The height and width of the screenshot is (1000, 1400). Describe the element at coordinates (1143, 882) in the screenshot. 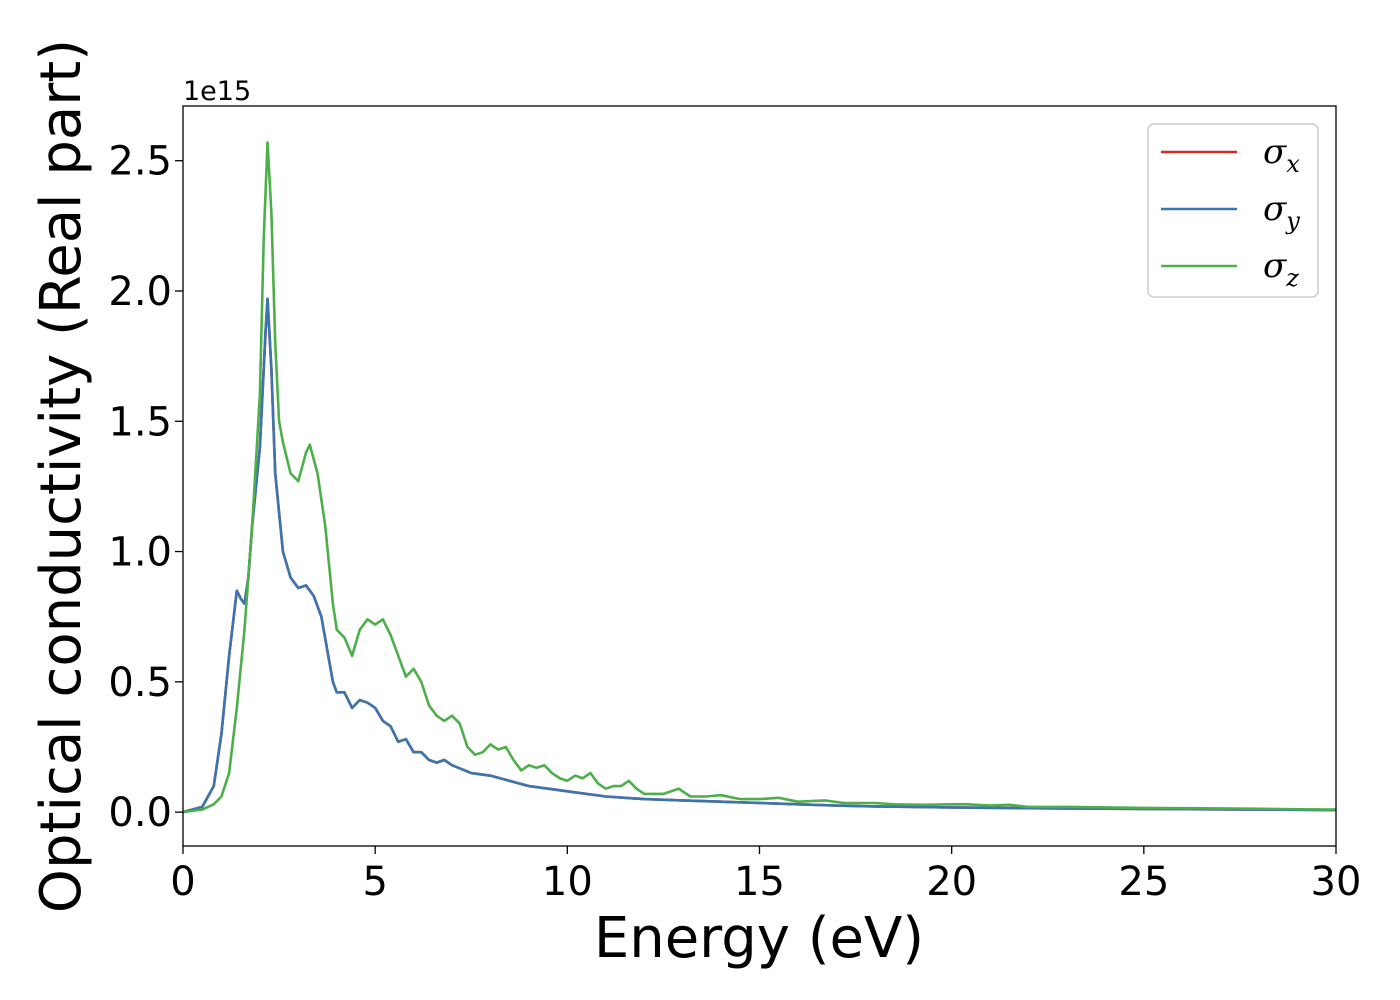

I see `x-tick-label: 25` at that location.